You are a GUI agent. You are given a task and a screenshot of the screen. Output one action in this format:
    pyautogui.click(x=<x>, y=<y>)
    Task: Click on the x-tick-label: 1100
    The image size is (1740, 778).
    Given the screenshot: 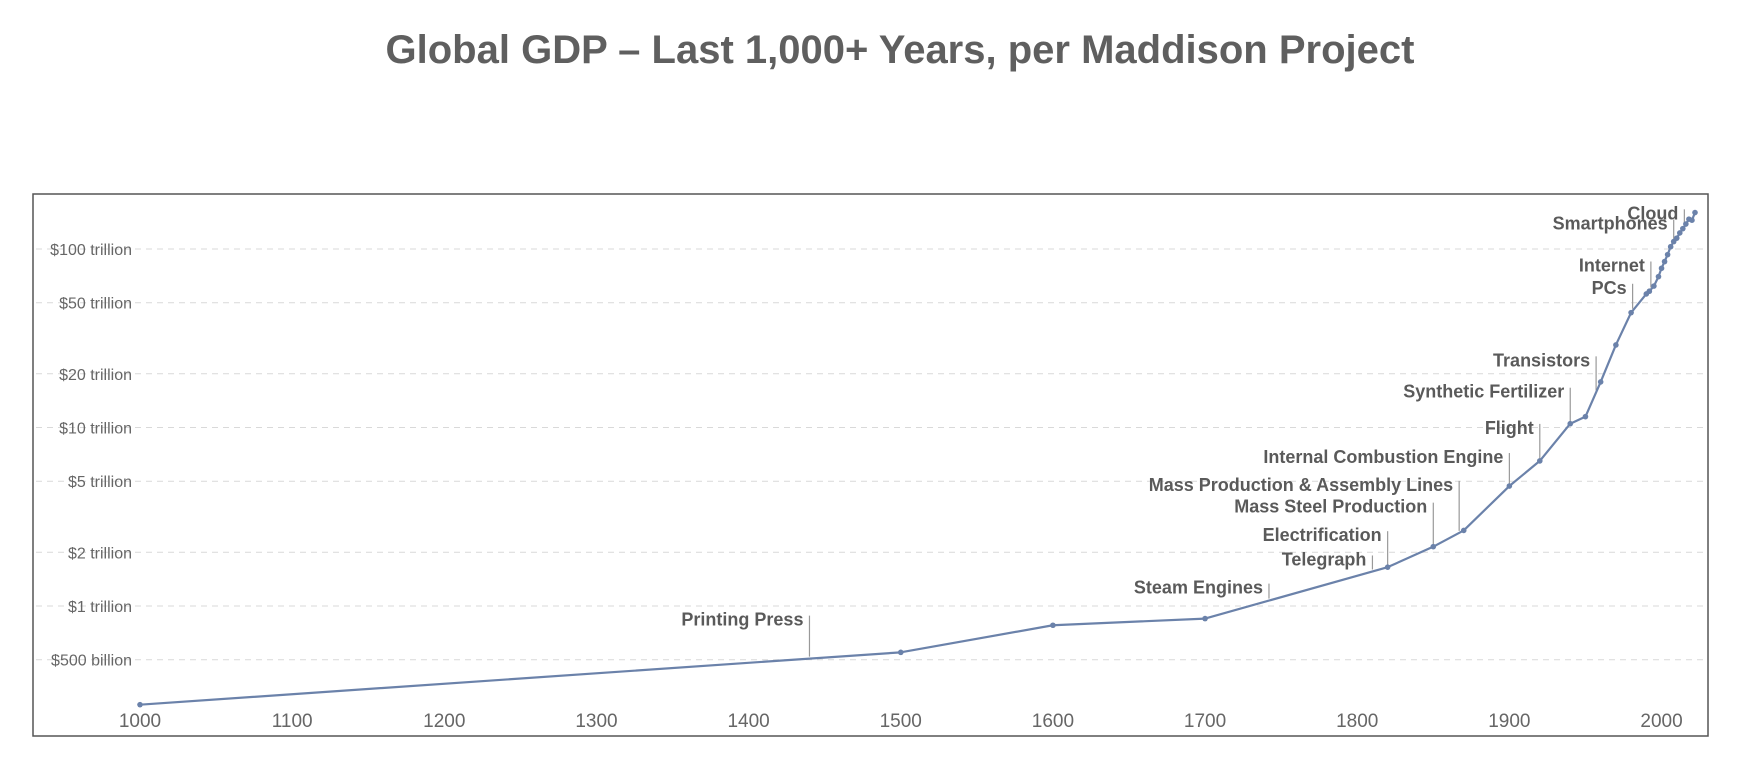 What is the action you would take?
    pyautogui.click(x=292, y=721)
    